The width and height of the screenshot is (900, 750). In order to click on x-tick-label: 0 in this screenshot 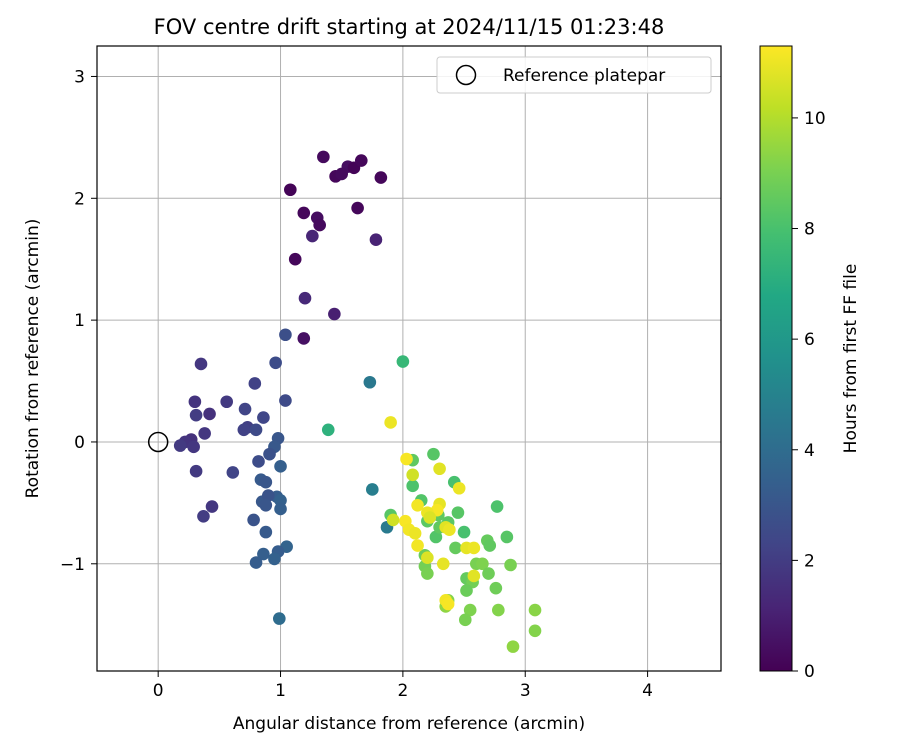, I will do `click(158, 691)`.